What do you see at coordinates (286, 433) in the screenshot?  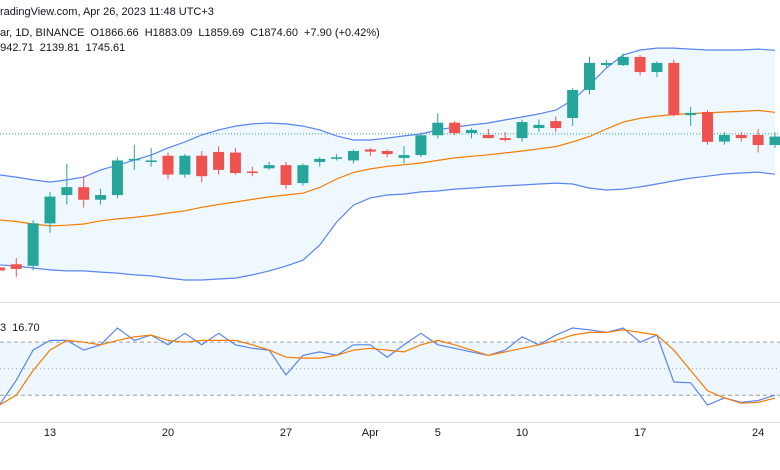 I see `x-tick-label: 27` at bounding box center [286, 433].